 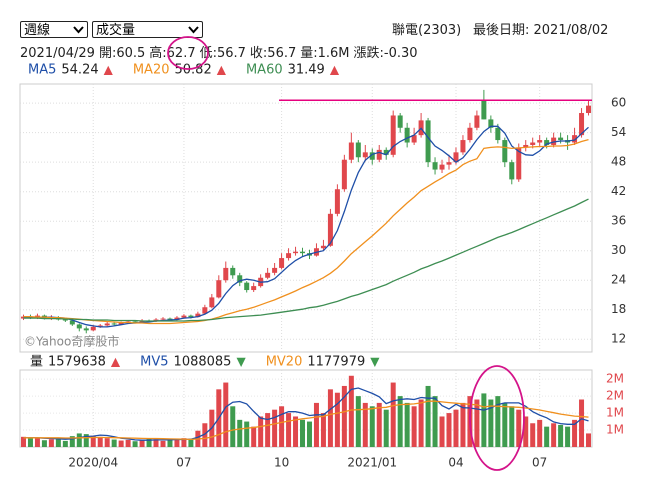 I want to click on y-tick-label: 18, so click(x=618, y=309).